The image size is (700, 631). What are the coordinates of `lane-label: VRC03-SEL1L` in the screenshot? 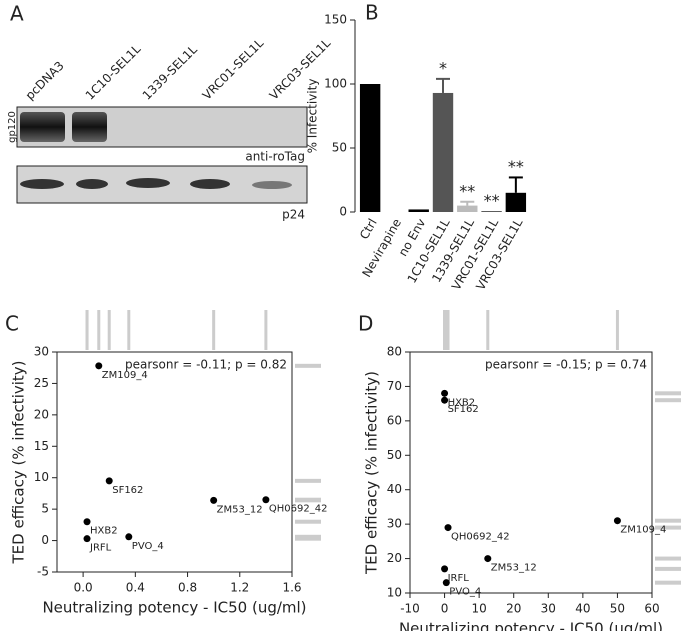 It's located at (300, 69).